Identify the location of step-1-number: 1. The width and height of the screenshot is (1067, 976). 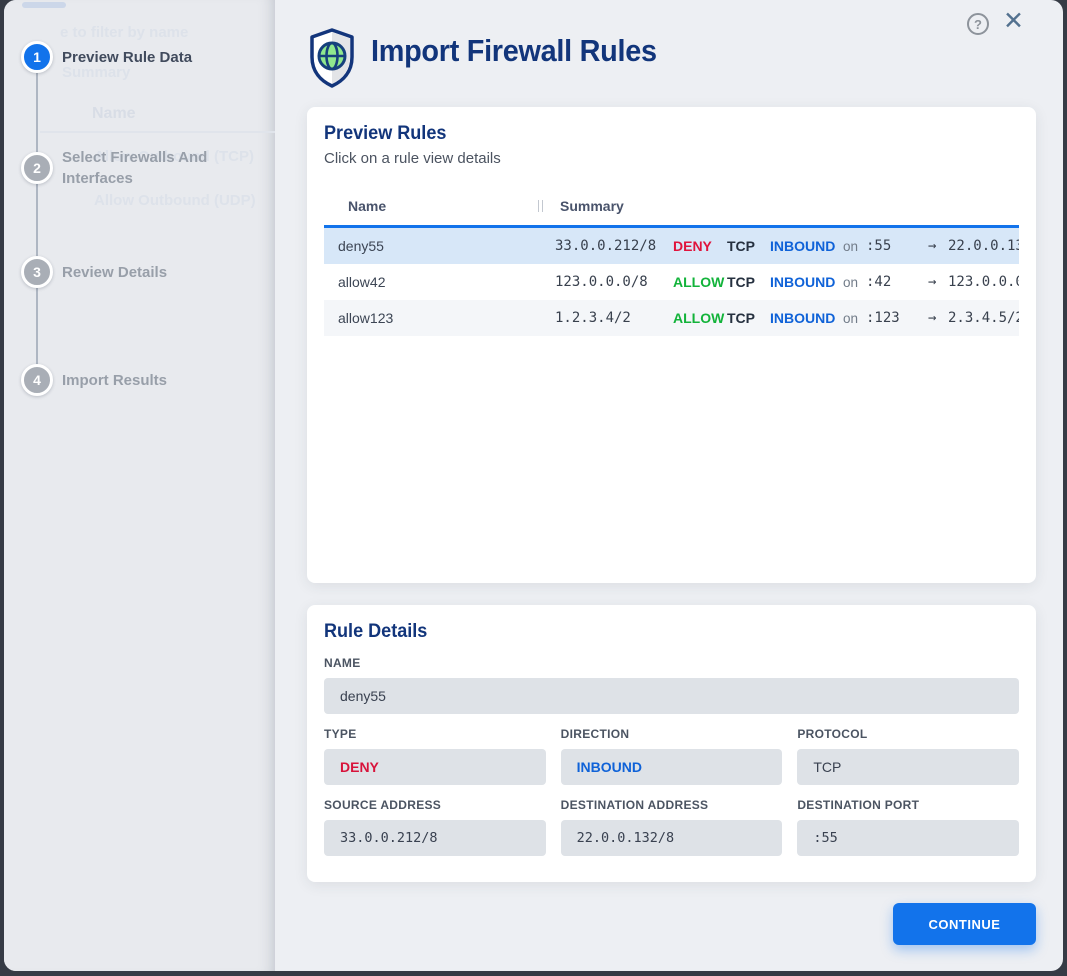
(37, 57).